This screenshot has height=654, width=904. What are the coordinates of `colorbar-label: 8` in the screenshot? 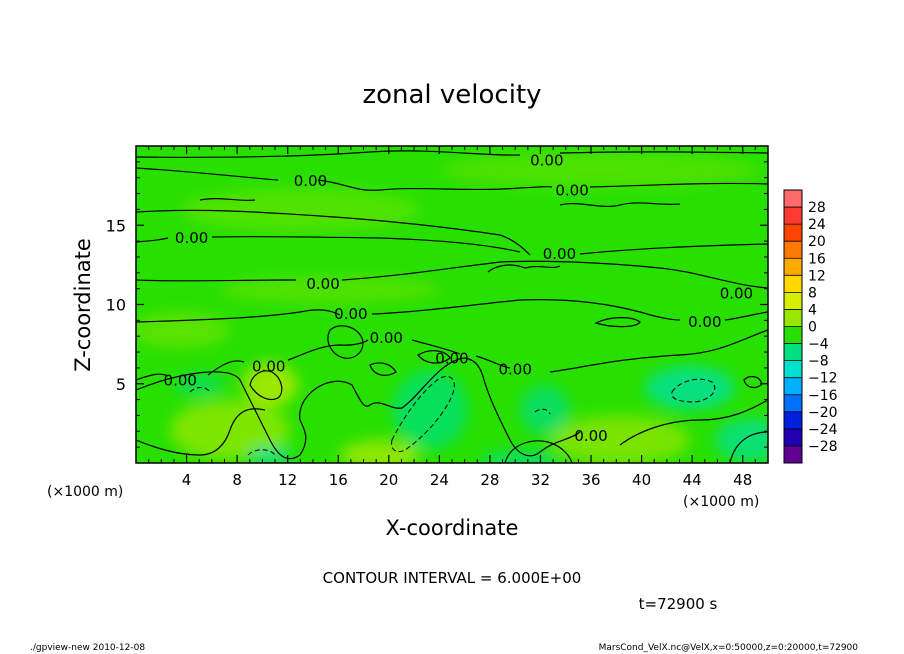 It's located at (812, 293).